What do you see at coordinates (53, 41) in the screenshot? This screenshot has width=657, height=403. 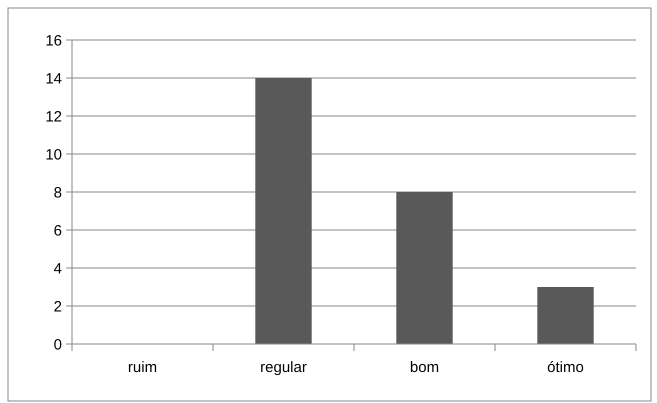 I see `y-tick-label: 16` at bounding box center [53, 41].